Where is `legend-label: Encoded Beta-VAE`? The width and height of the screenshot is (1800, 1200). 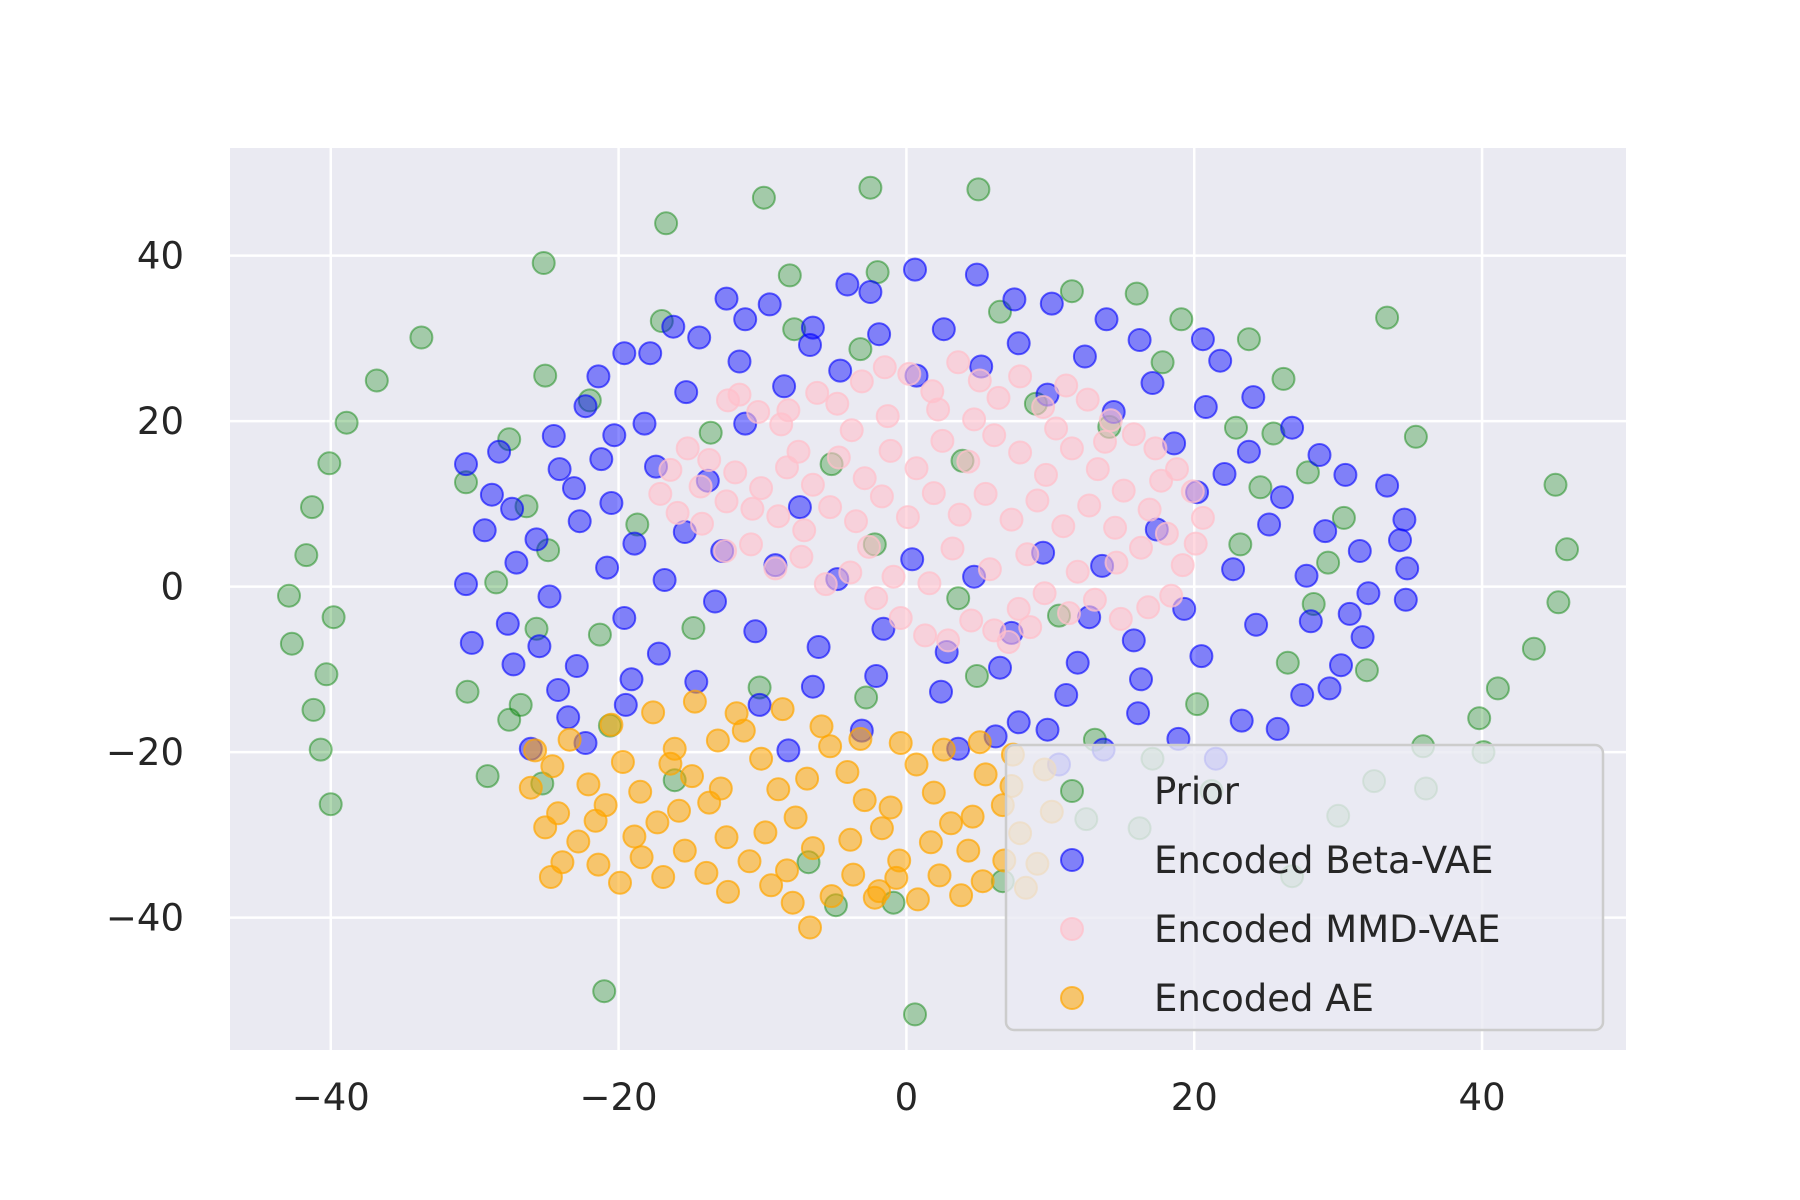 legend-label: Encoded Beta-VAE is located at coordinates (1323, 860).